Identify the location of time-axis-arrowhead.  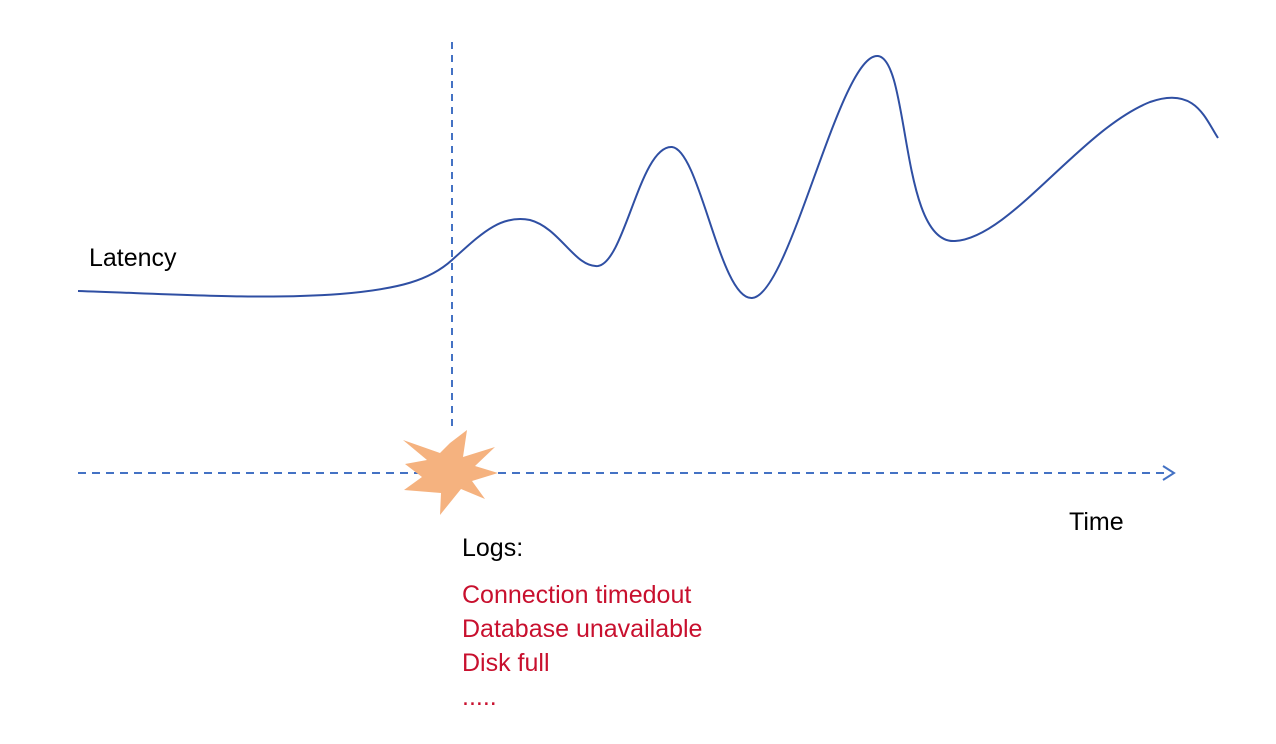
(1169, 473).